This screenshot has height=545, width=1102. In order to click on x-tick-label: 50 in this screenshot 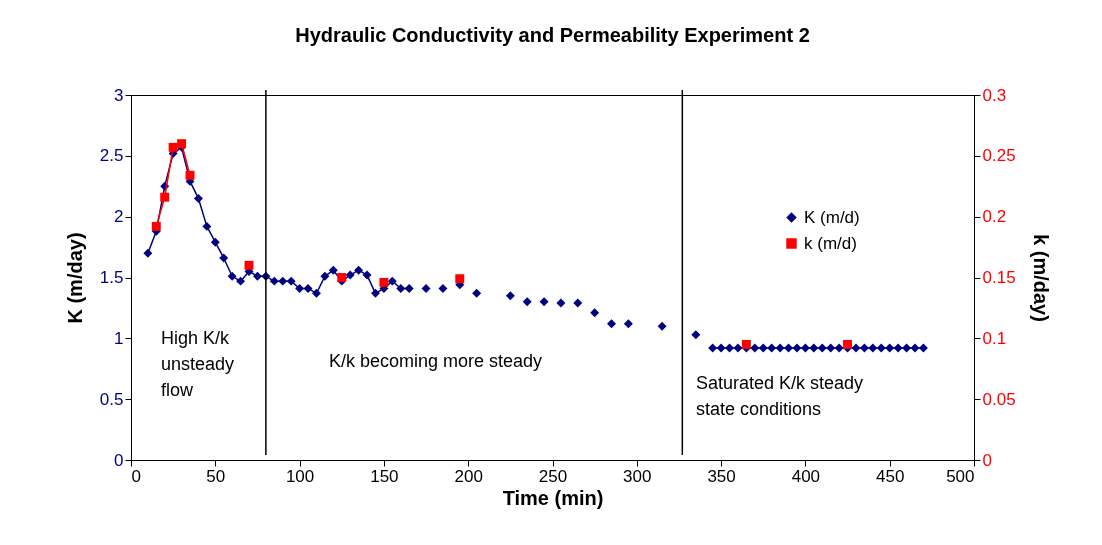, I will do `click(216, 476)`.